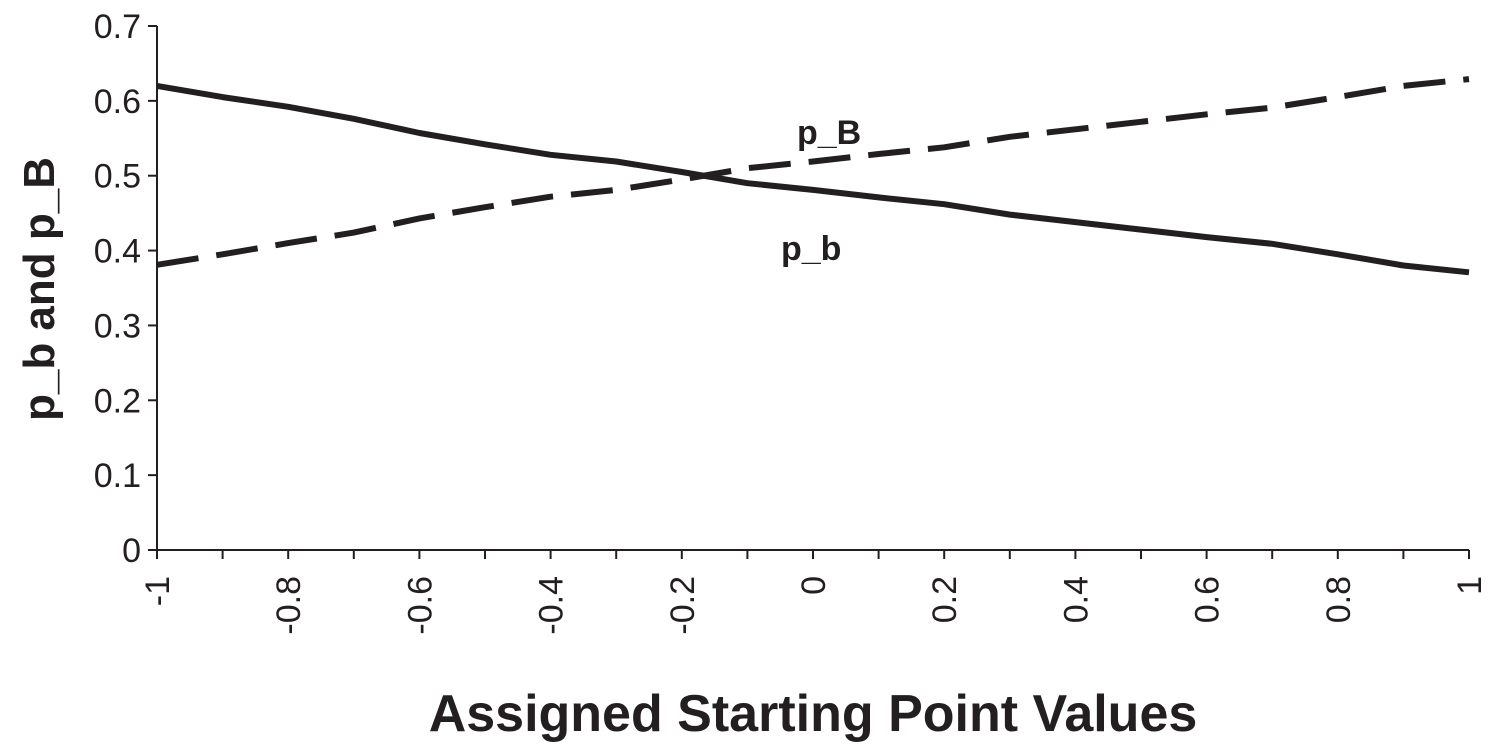 The width and height of the screenshot is (1494, 751). Describe the element at coordinates (683, 605) in the screenshot. I see `x-tick-label: -0.2` at that location.